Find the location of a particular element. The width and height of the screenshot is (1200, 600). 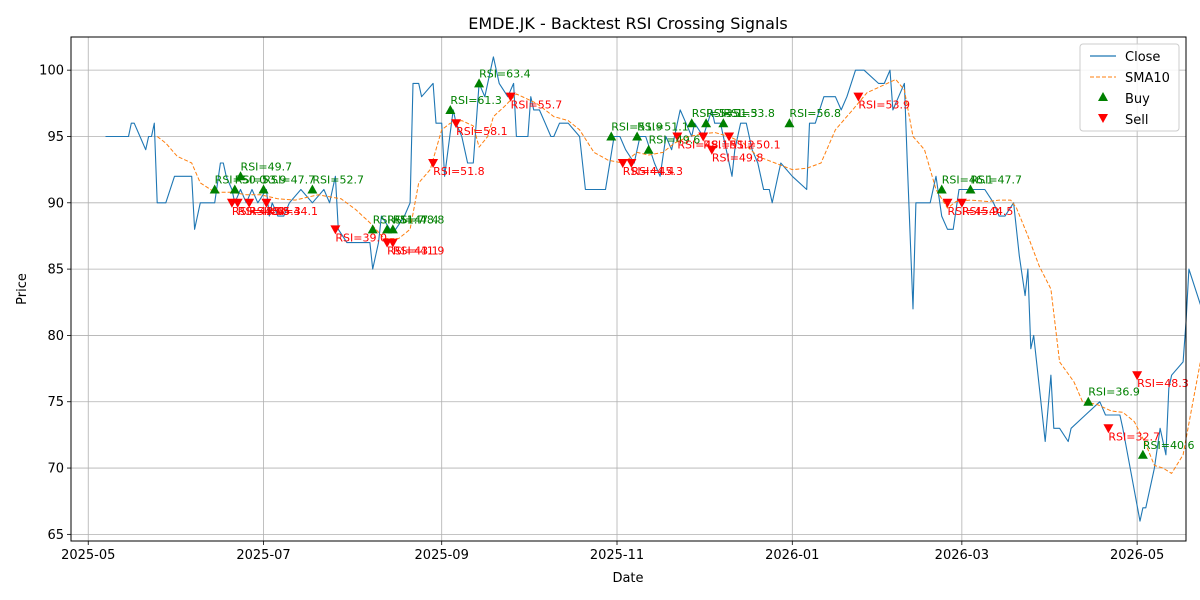

legend: Close SMA10 Buy Sell is located at coordinates (1129, 87).